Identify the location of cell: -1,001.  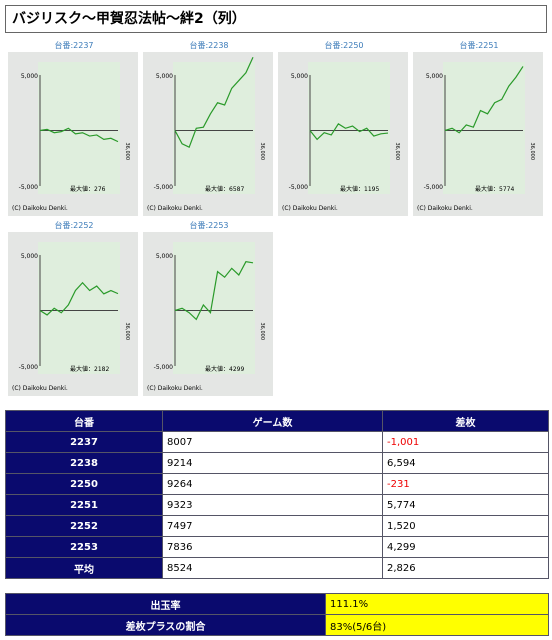
(465, 442).